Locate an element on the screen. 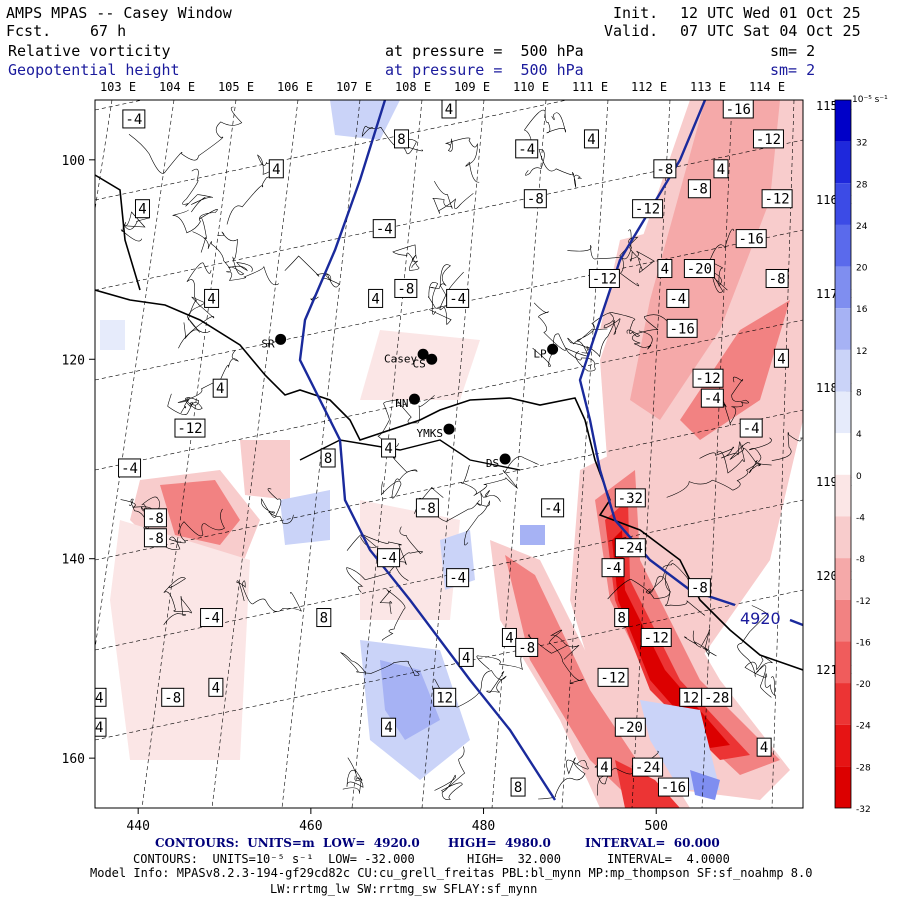 Image resolution: width=900 pixels, height=900 pixels. contour-label-45: -4 is located at coordinates (613, 568).